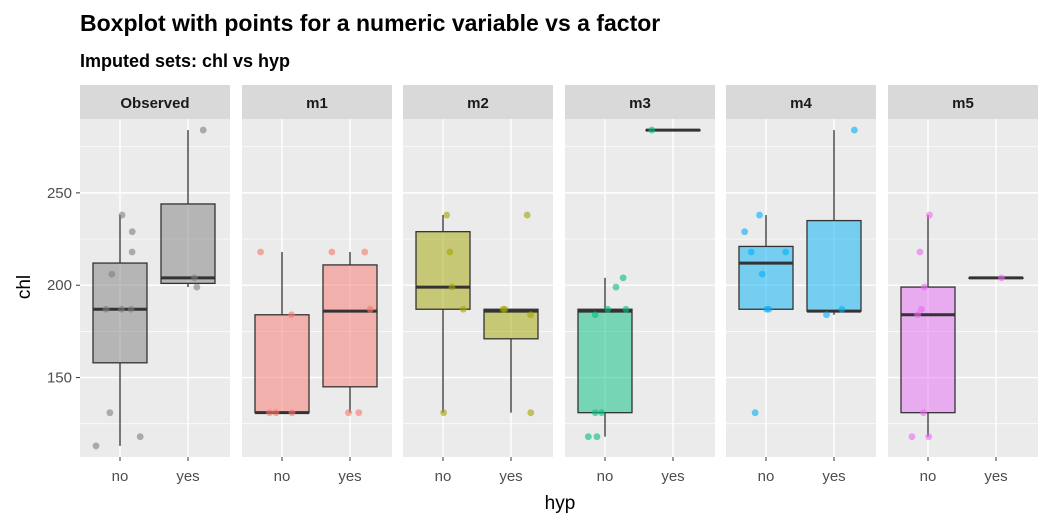 The width and height of the screenshot is (1050, 525). Describe the element at coordinates (185, 61) in the screenshot. I see `chart-subtitle: Imputed sets: chl vs hyp` at that location.